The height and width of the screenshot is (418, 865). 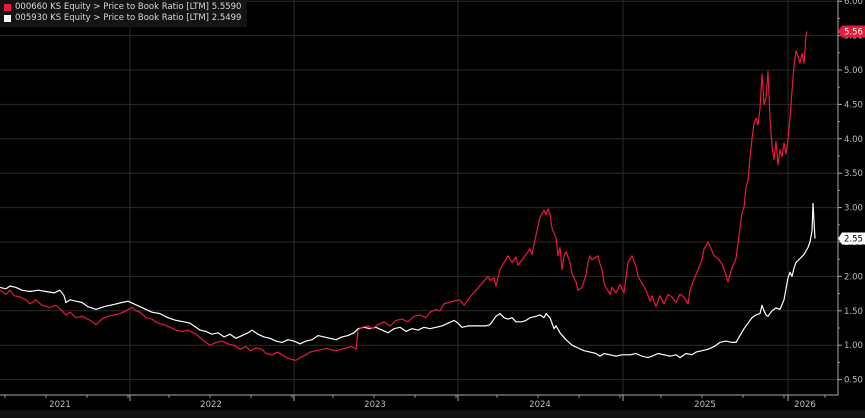 I want to click on y-tick-label: 3.50, so click(x=853, y=174).